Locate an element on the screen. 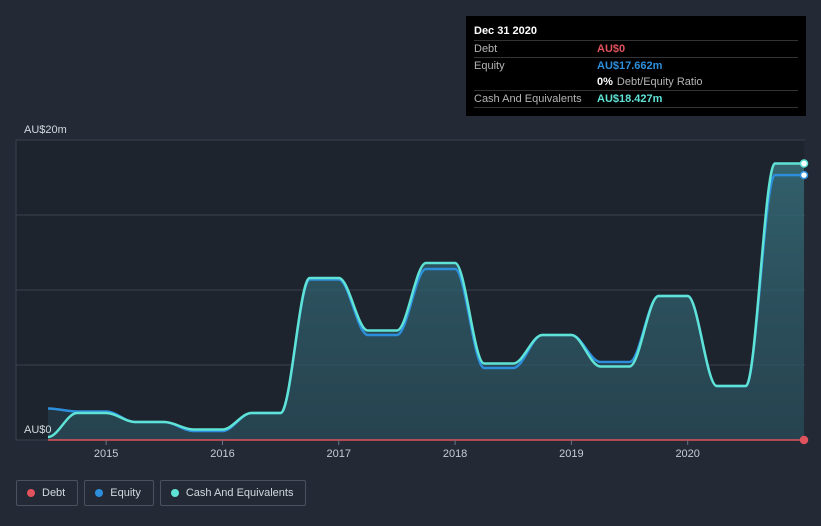 Image resolution: width=821 pixels, height=526 pixels. y-tick-label-20: AU$20m is located at coordinates (45, 130).